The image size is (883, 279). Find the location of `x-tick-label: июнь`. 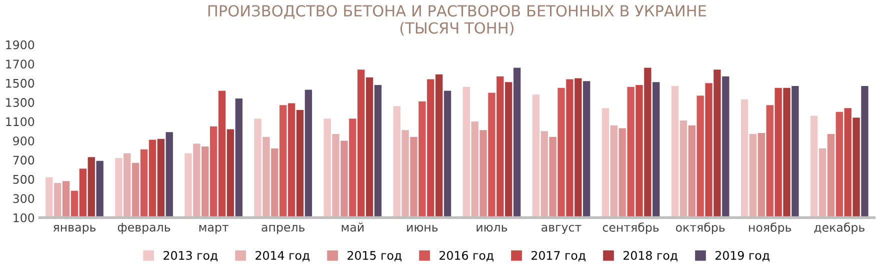

x-tick-label: июнь is located at coordinates (422, 228).